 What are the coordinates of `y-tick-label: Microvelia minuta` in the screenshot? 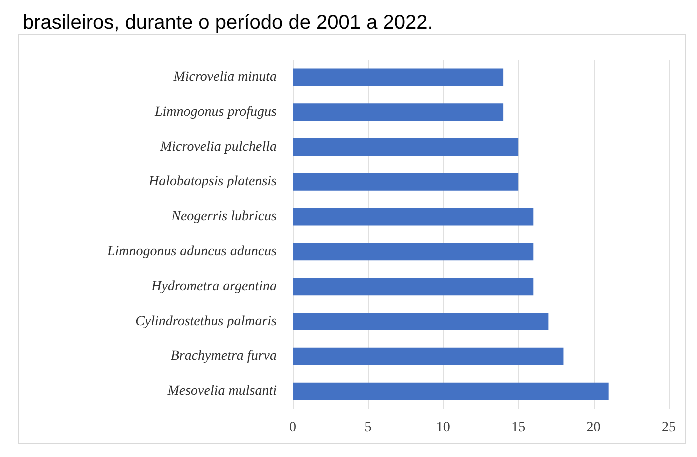 It's located at (224, 77).